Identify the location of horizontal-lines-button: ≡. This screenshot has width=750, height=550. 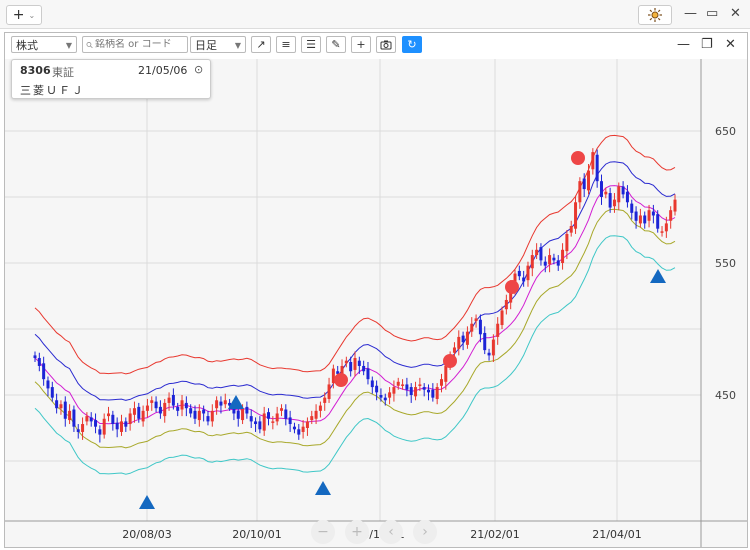
(286, 44).